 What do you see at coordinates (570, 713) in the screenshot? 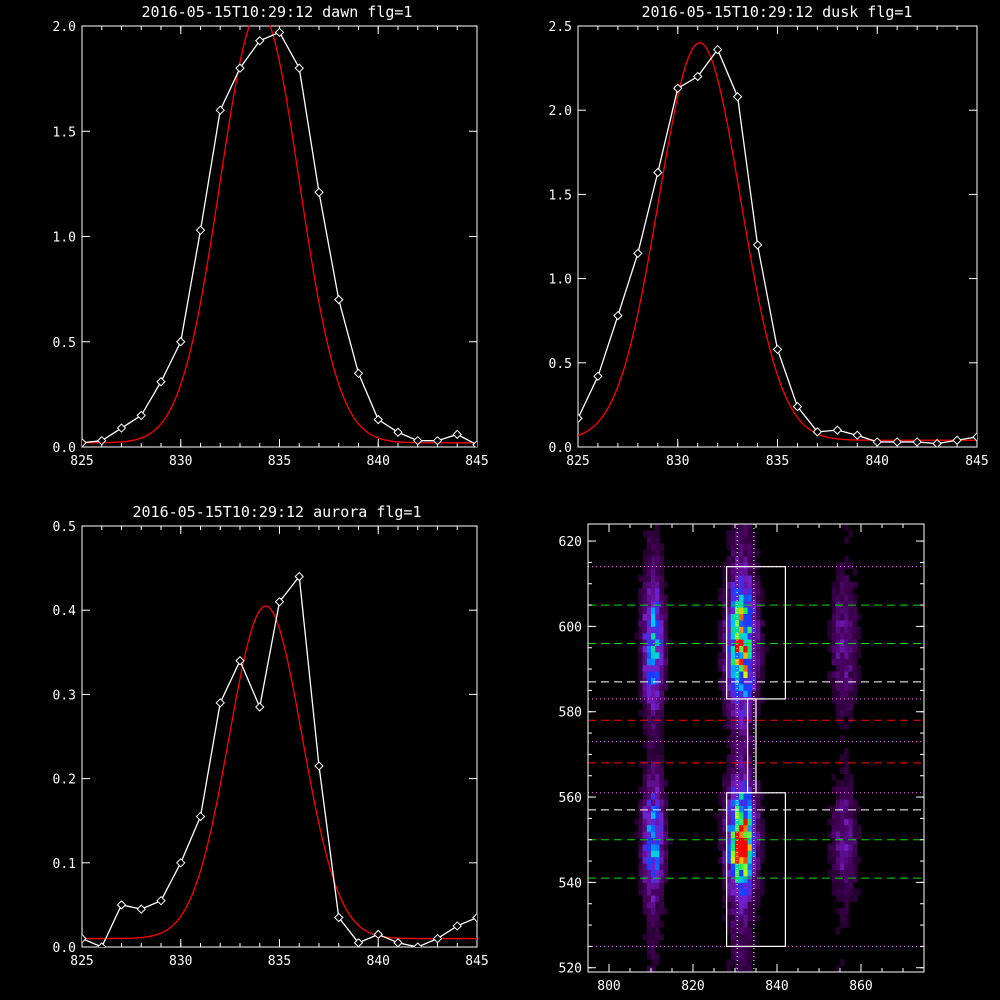
I see `y-tick-label: 580` at bounding box center [570, 713].